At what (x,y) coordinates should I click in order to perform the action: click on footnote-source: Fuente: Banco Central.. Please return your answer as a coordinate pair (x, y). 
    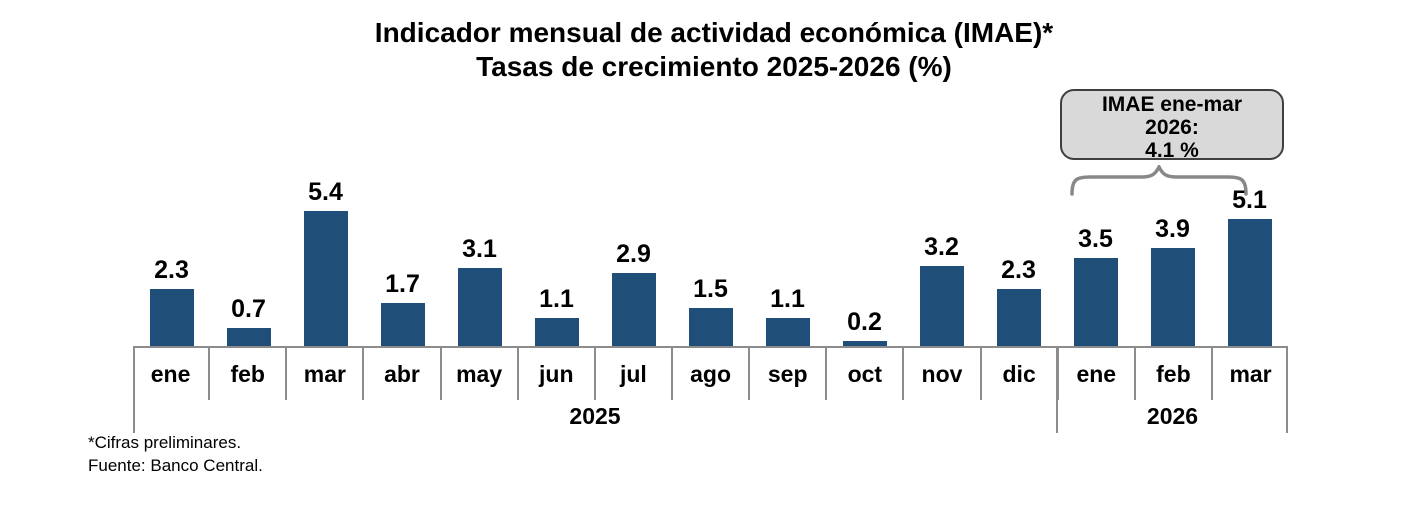
    Looking at the image, I should click on (175, 465).